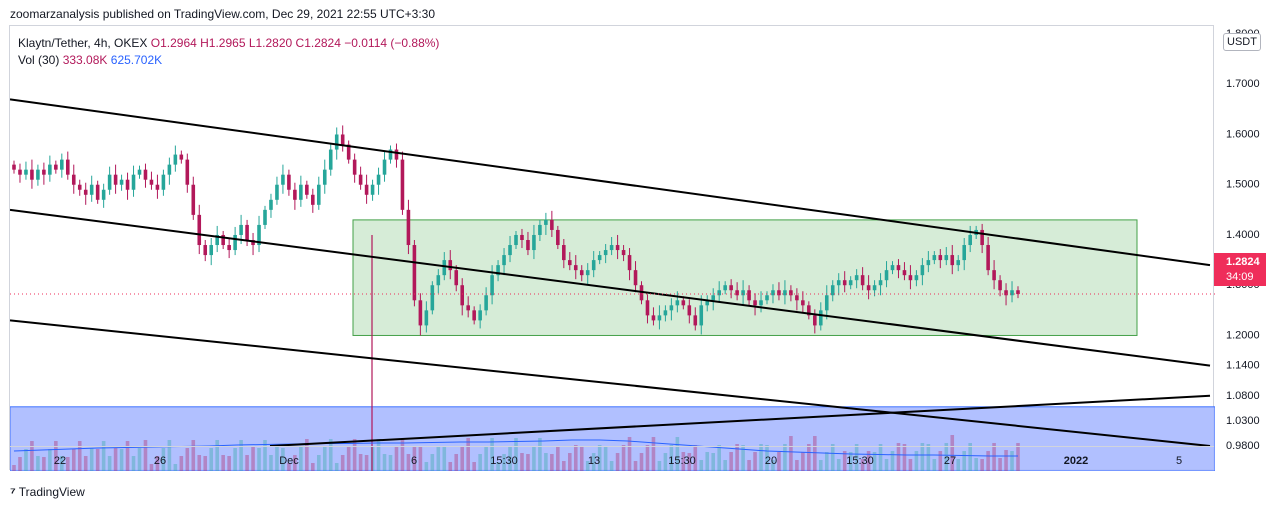 The width and height of the screenshot is (1280, 509). I want to click on consolidation-range-box, so click(745, 277).